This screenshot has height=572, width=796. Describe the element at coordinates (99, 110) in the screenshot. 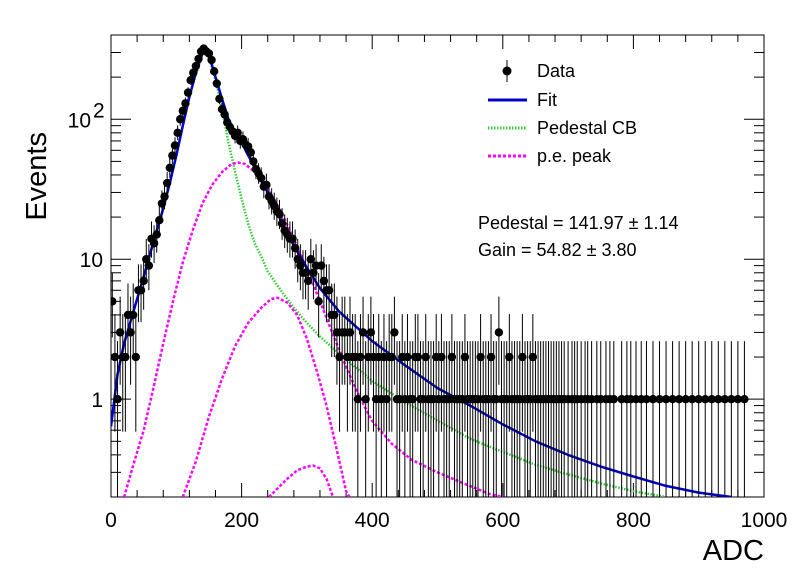

I see `y-tick-label-exponent: 2` at that location.